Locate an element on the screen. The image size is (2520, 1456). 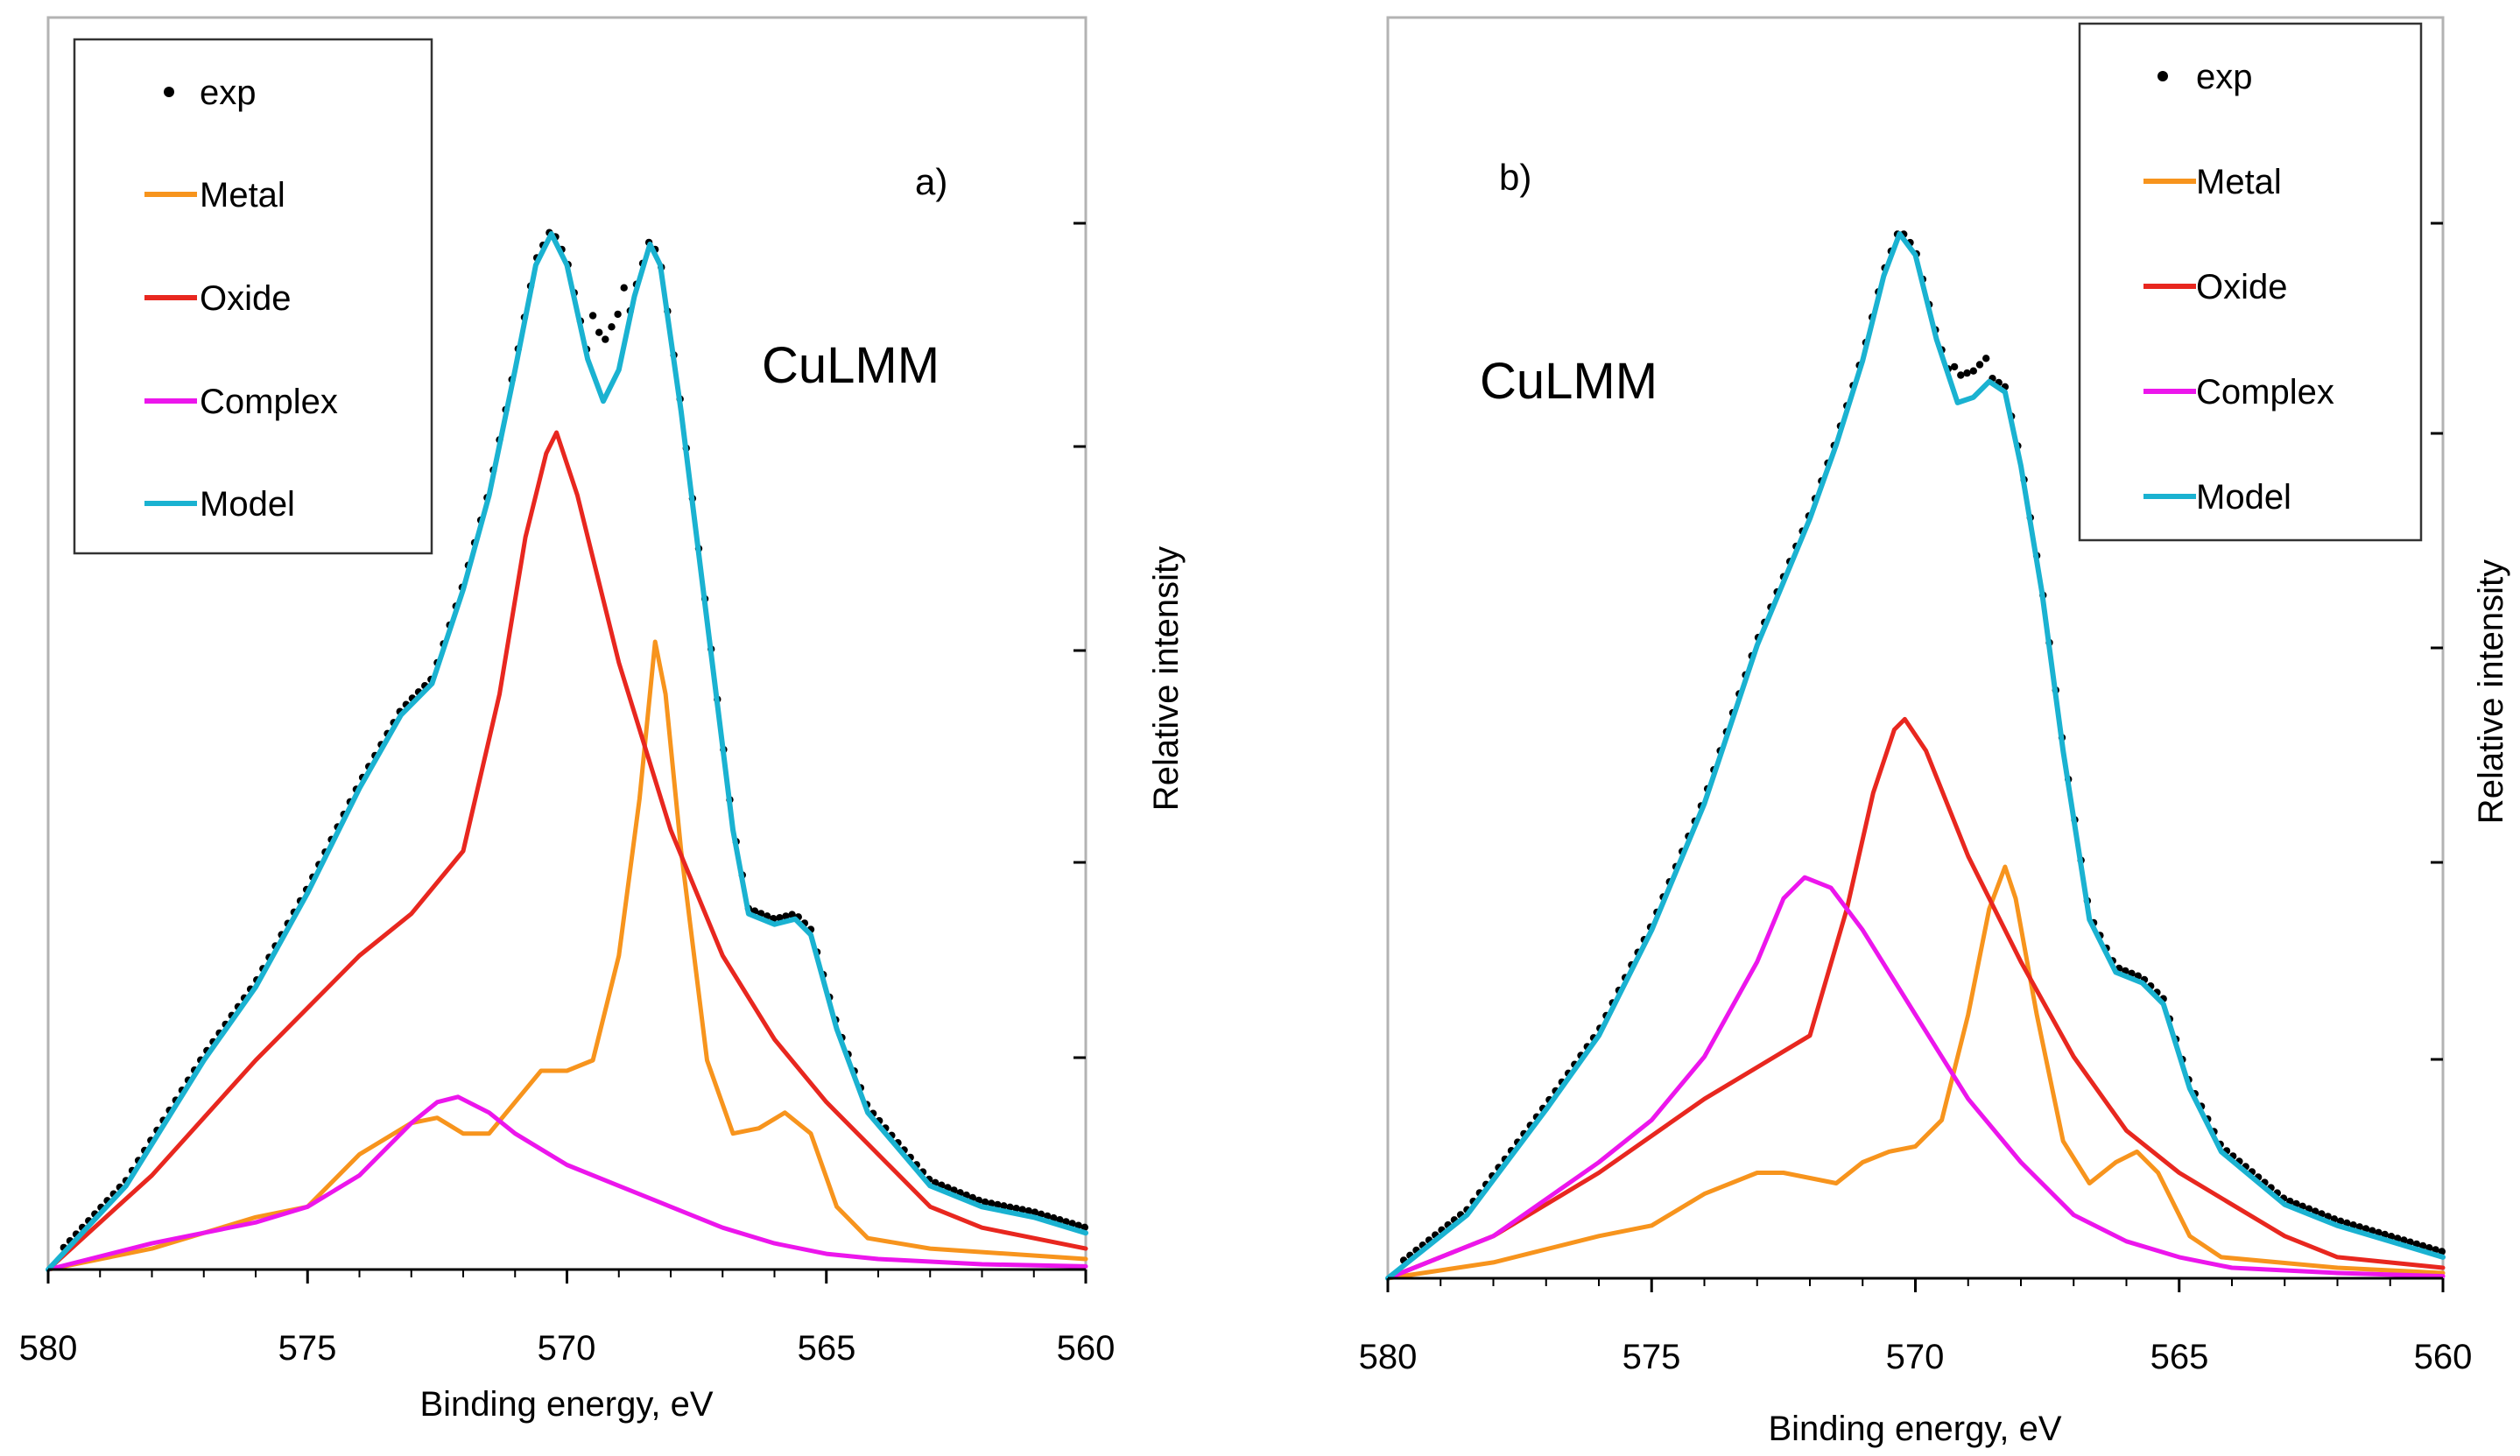
legend-b: exp Metal Oxide Complex Model is located at coordinates (2250, 282).